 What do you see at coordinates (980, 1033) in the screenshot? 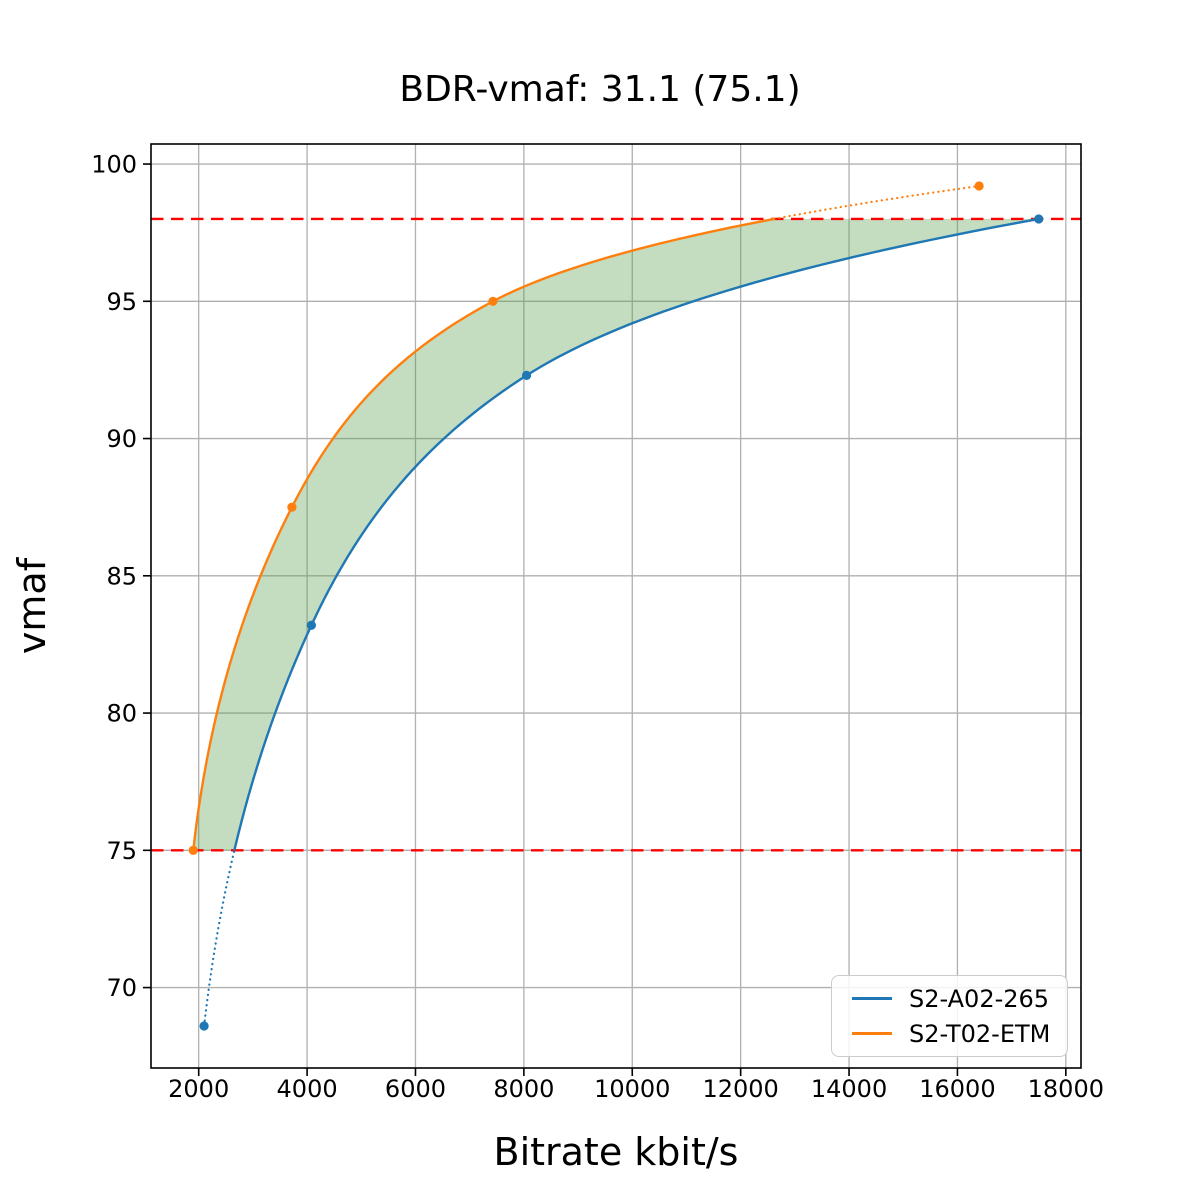
I see `legend-label: S2-T02-ETM` at bounding box center [980, 1033].